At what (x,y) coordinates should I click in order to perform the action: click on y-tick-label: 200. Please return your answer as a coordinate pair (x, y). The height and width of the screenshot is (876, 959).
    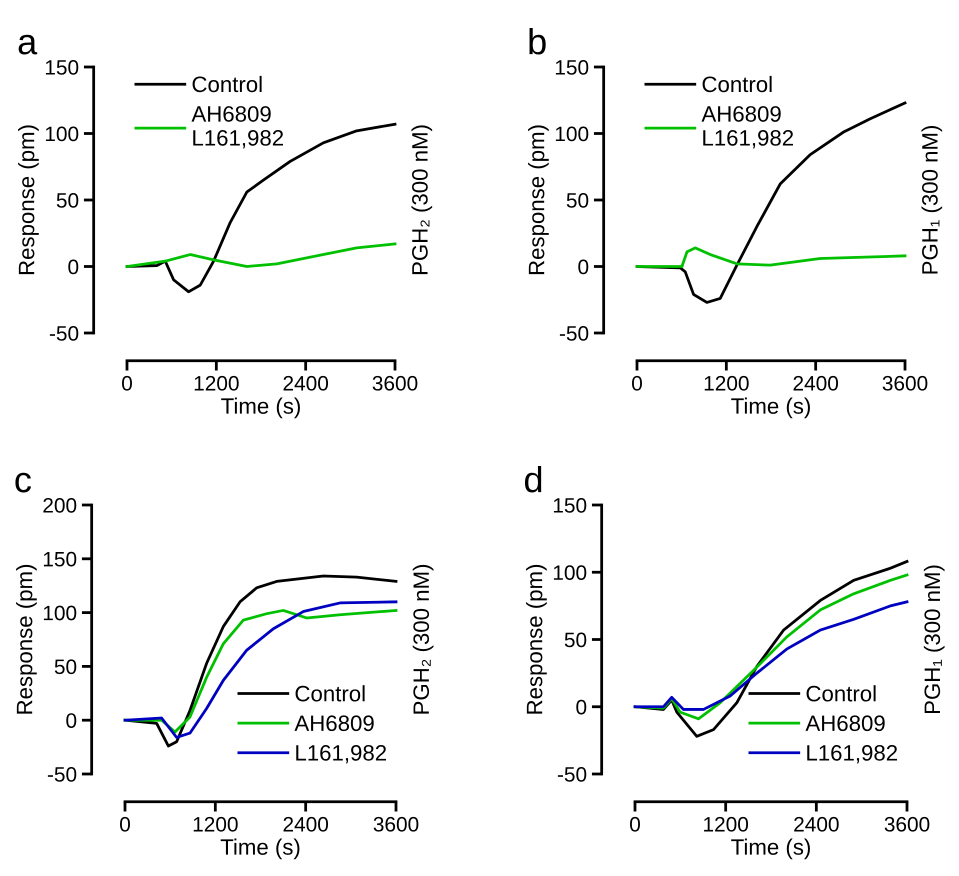
    Looking at the image, I should click on (59, 505).